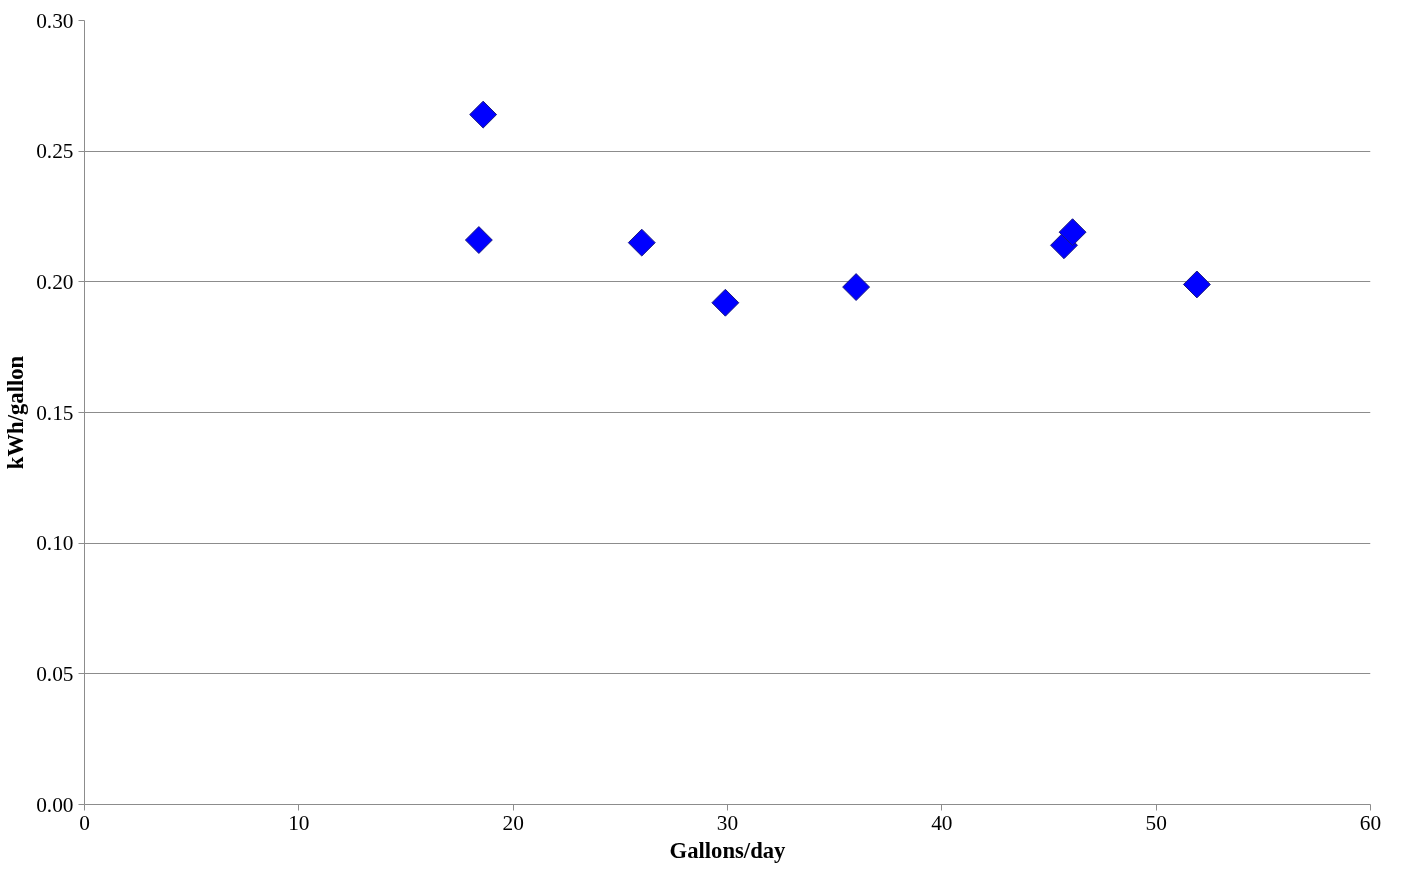 This screenshot has height=873, width=1413. I want to click on y-tick-label: 0.05, so click(55, 673).